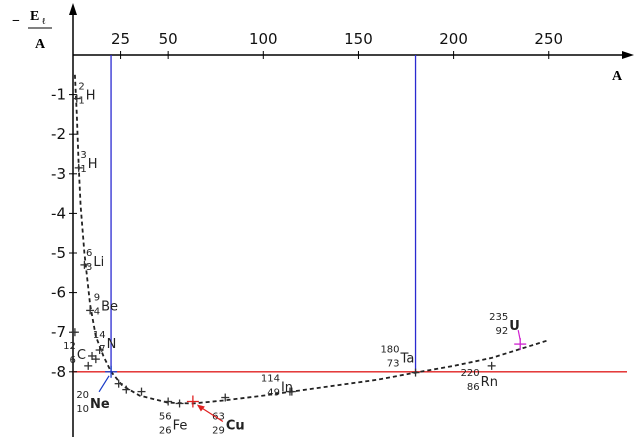 Image resolution: width=641 pixels, height=442 pixels. I want to click on nuclide-label-c-12: 12 6 C, so click(74, 353).